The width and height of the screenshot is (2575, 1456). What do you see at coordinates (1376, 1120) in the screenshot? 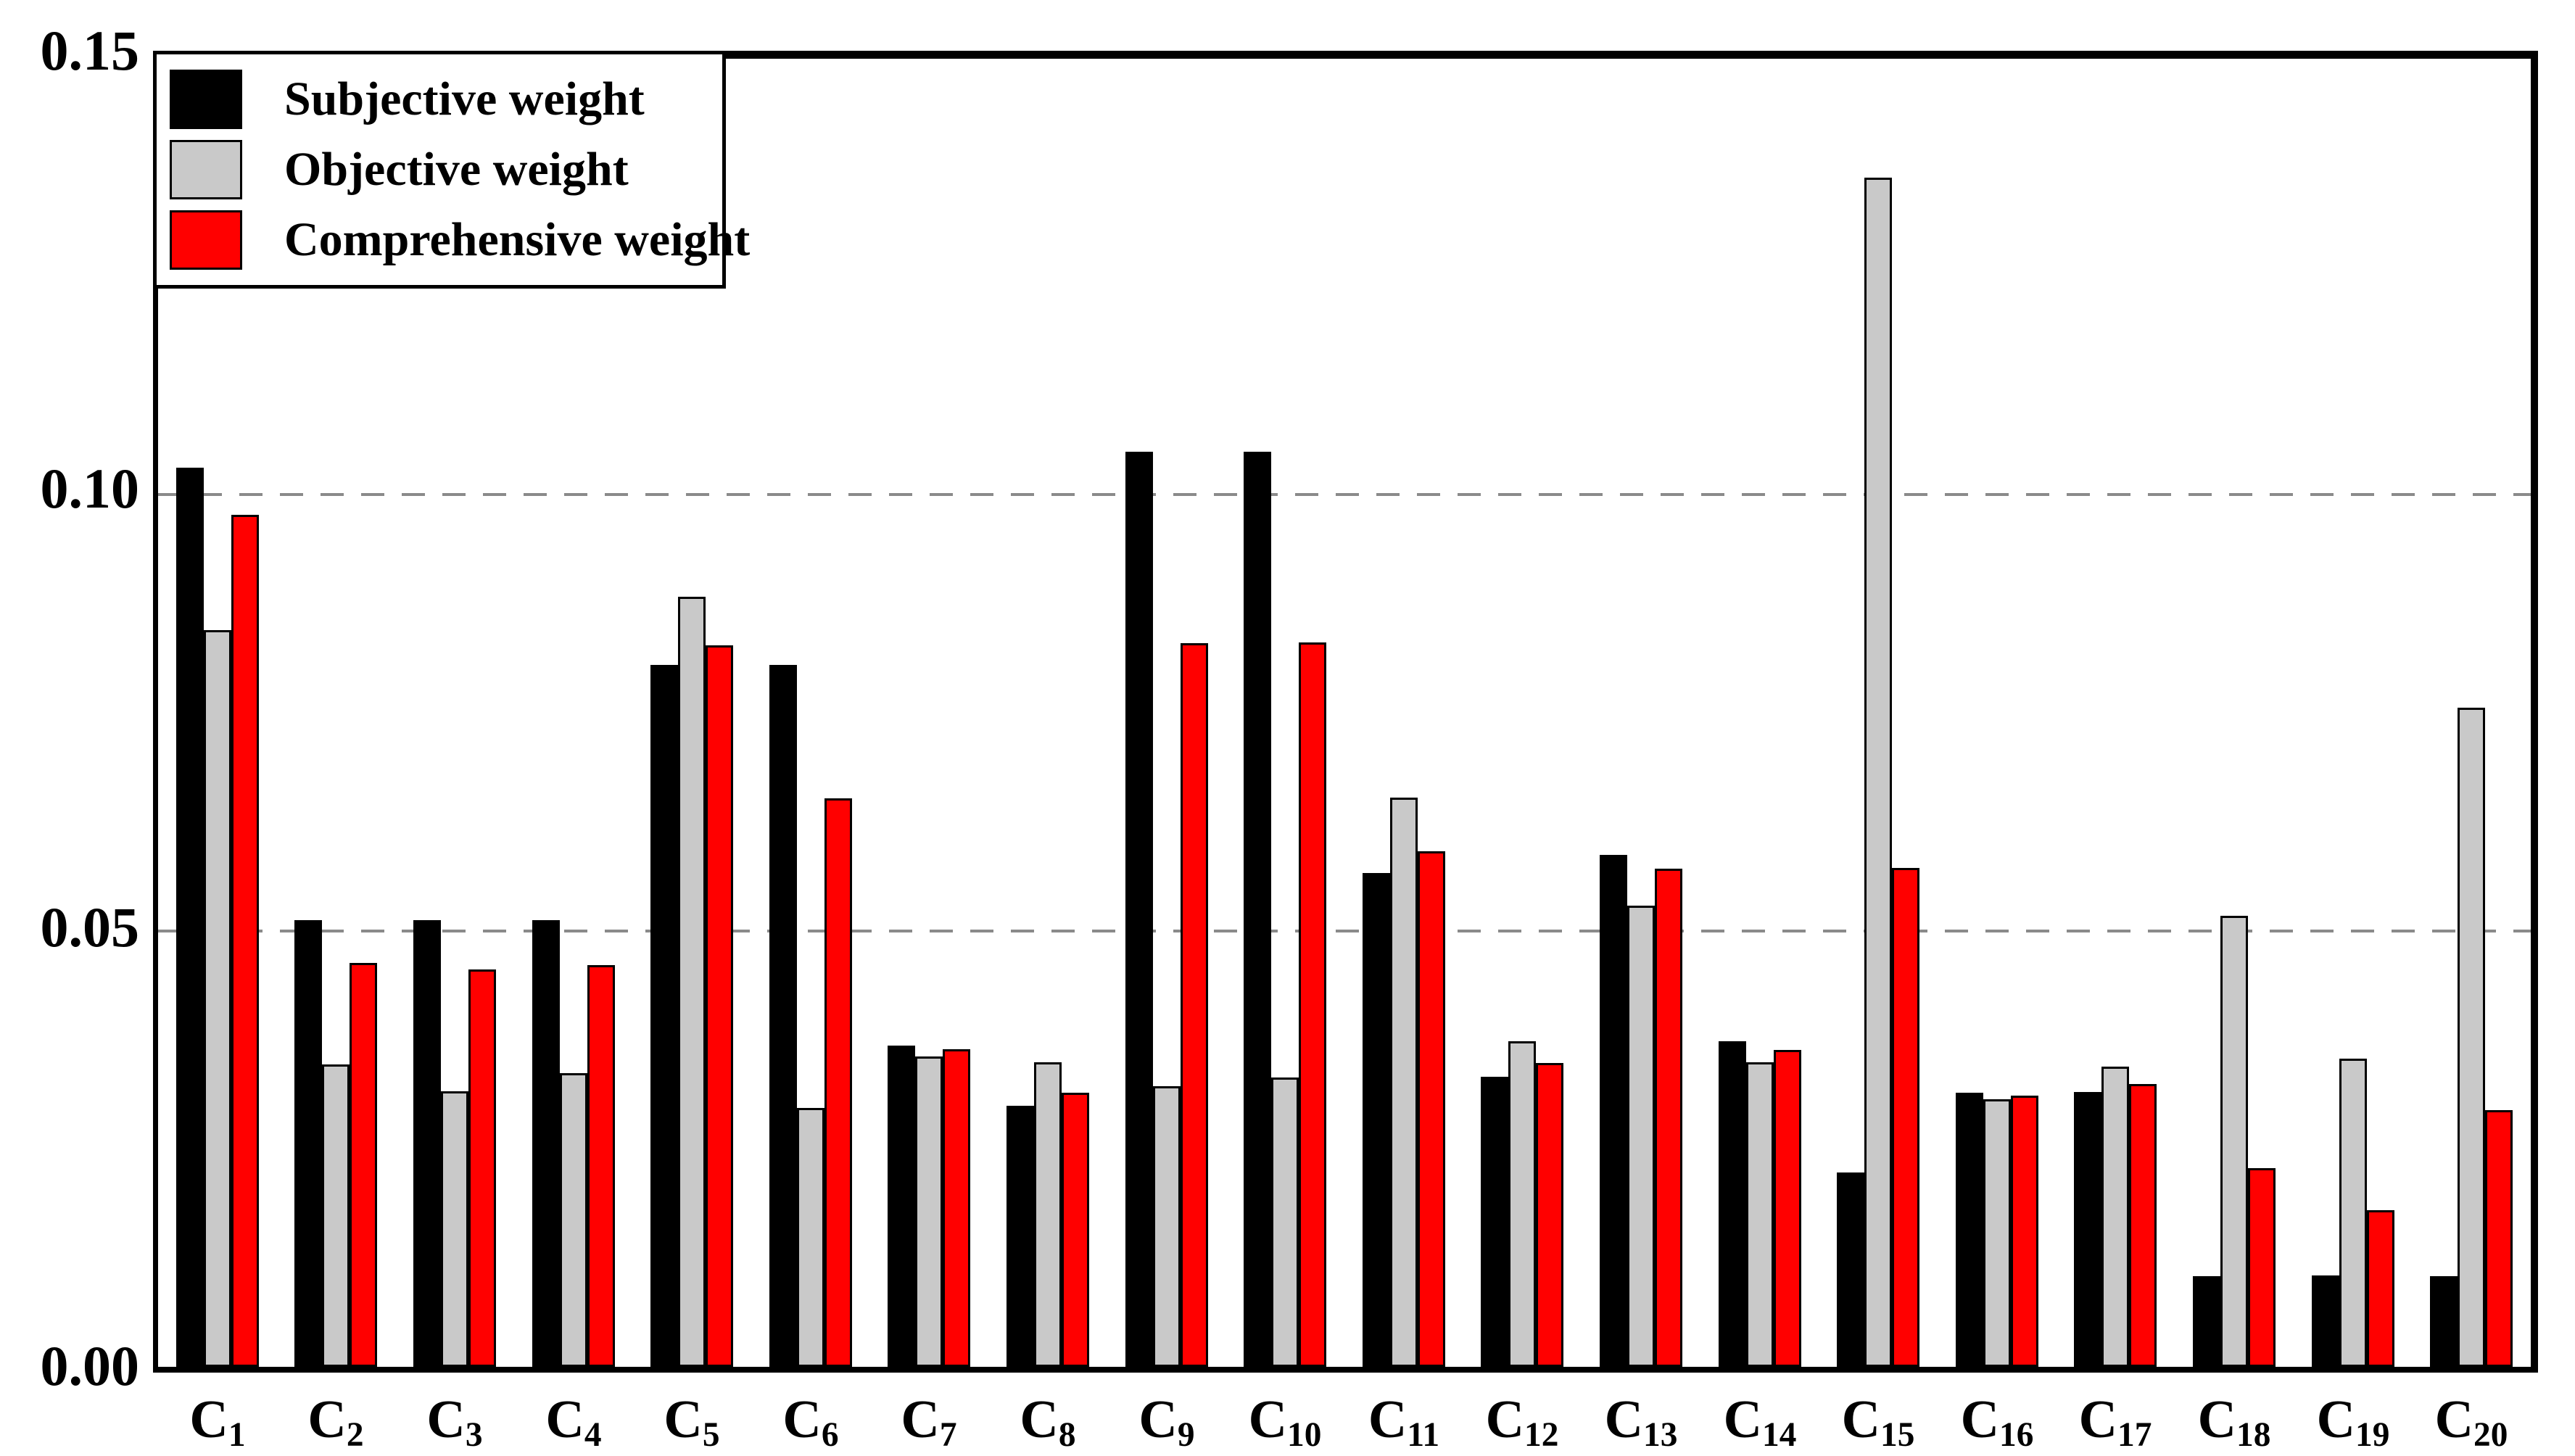
I see `bar-subjective-c11` at bounding box center [1376, 1120].